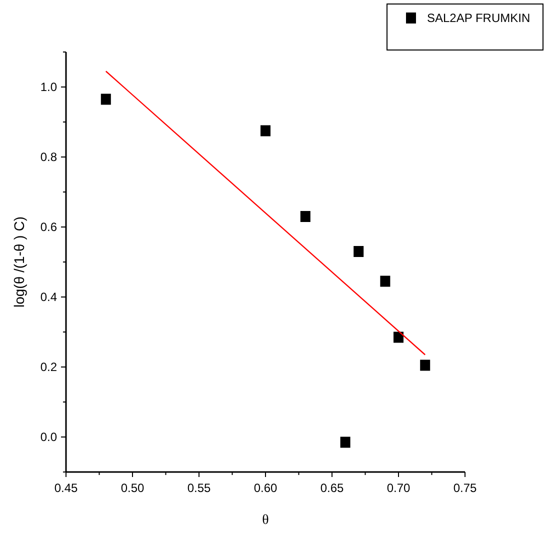 Image resolution: width=549 pixels, height=534 pixels. I want to click on legend-label: SAL2AP FRUMKIN, so click(478, 18).